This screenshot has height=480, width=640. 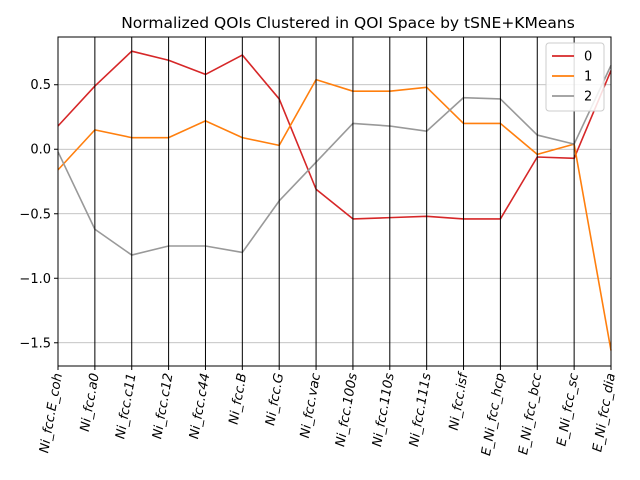 I want to click on legend-label: 2, so click(x=588, y=97).